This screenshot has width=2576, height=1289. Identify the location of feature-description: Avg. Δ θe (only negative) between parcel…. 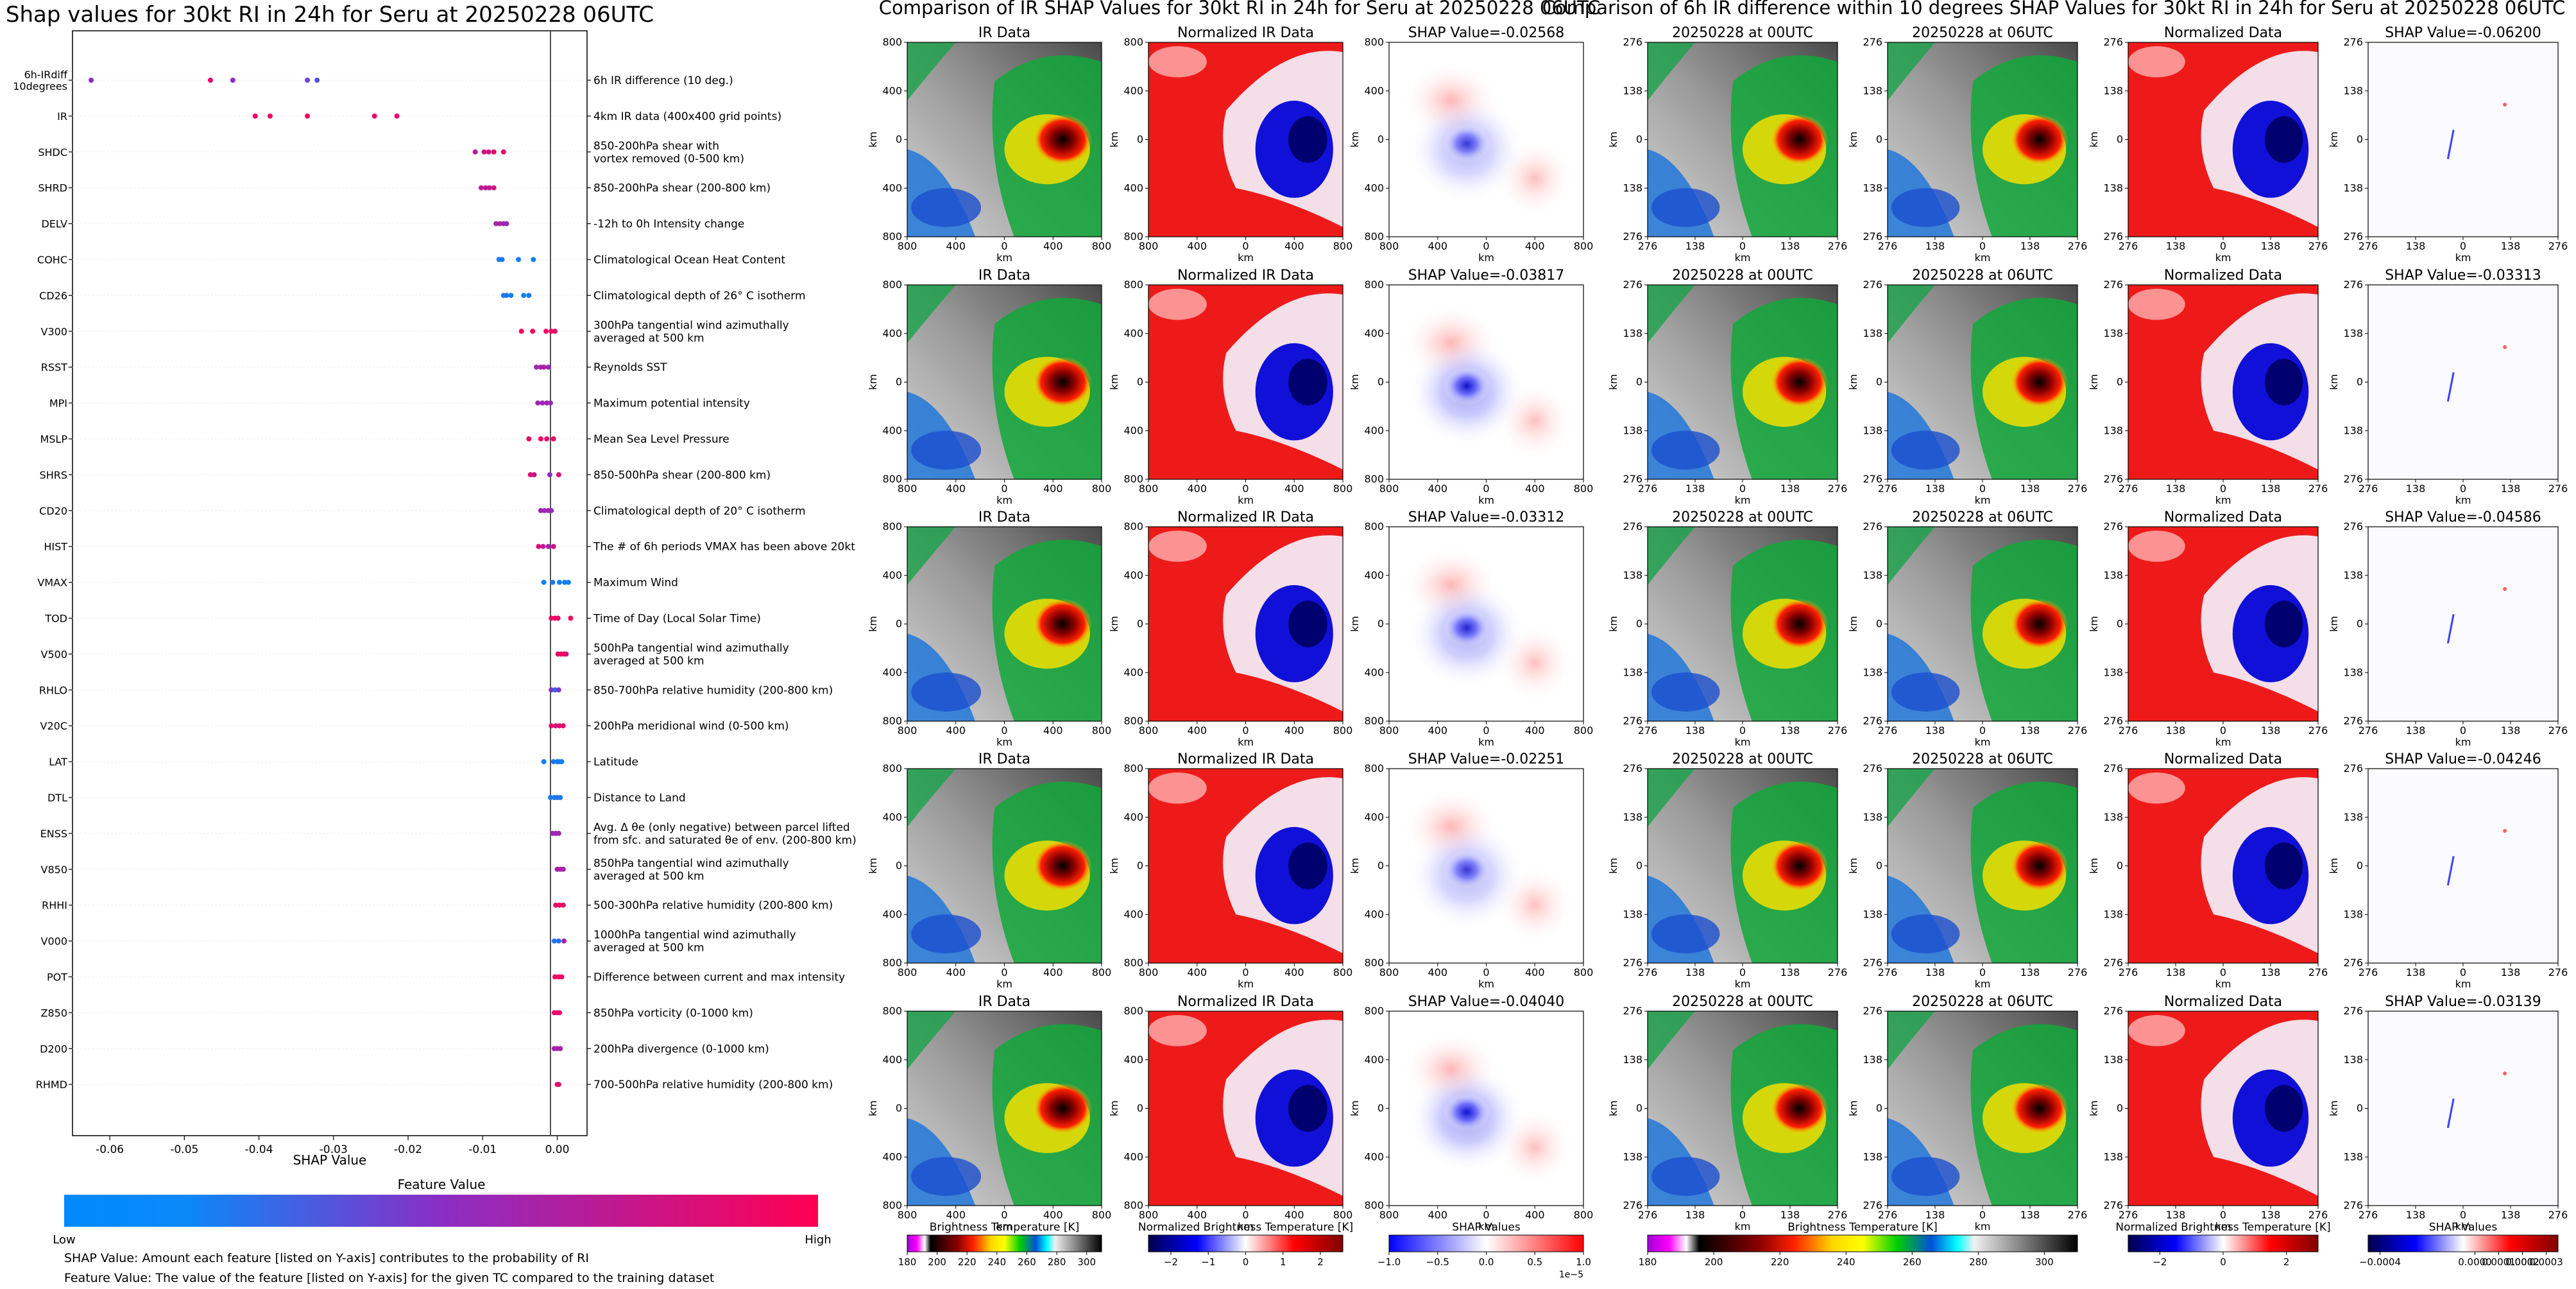
(721, 827).